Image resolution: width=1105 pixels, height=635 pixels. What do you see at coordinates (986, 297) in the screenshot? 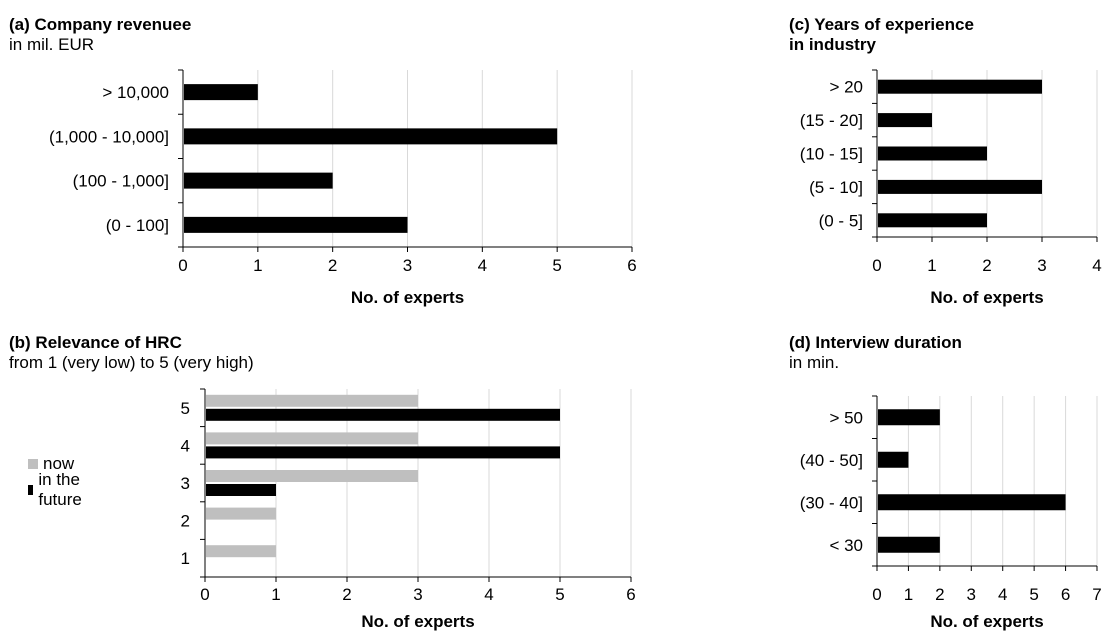
I see `chart-c-x-axis-title: No. of experts` at bounding box center [986, 297].